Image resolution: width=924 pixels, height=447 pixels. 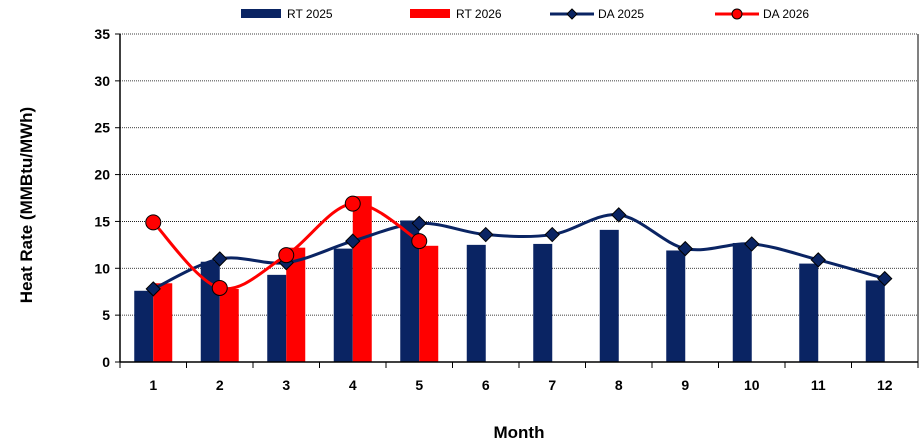 I want to click on x-tick-label: 12, so click(x=885, y=385).